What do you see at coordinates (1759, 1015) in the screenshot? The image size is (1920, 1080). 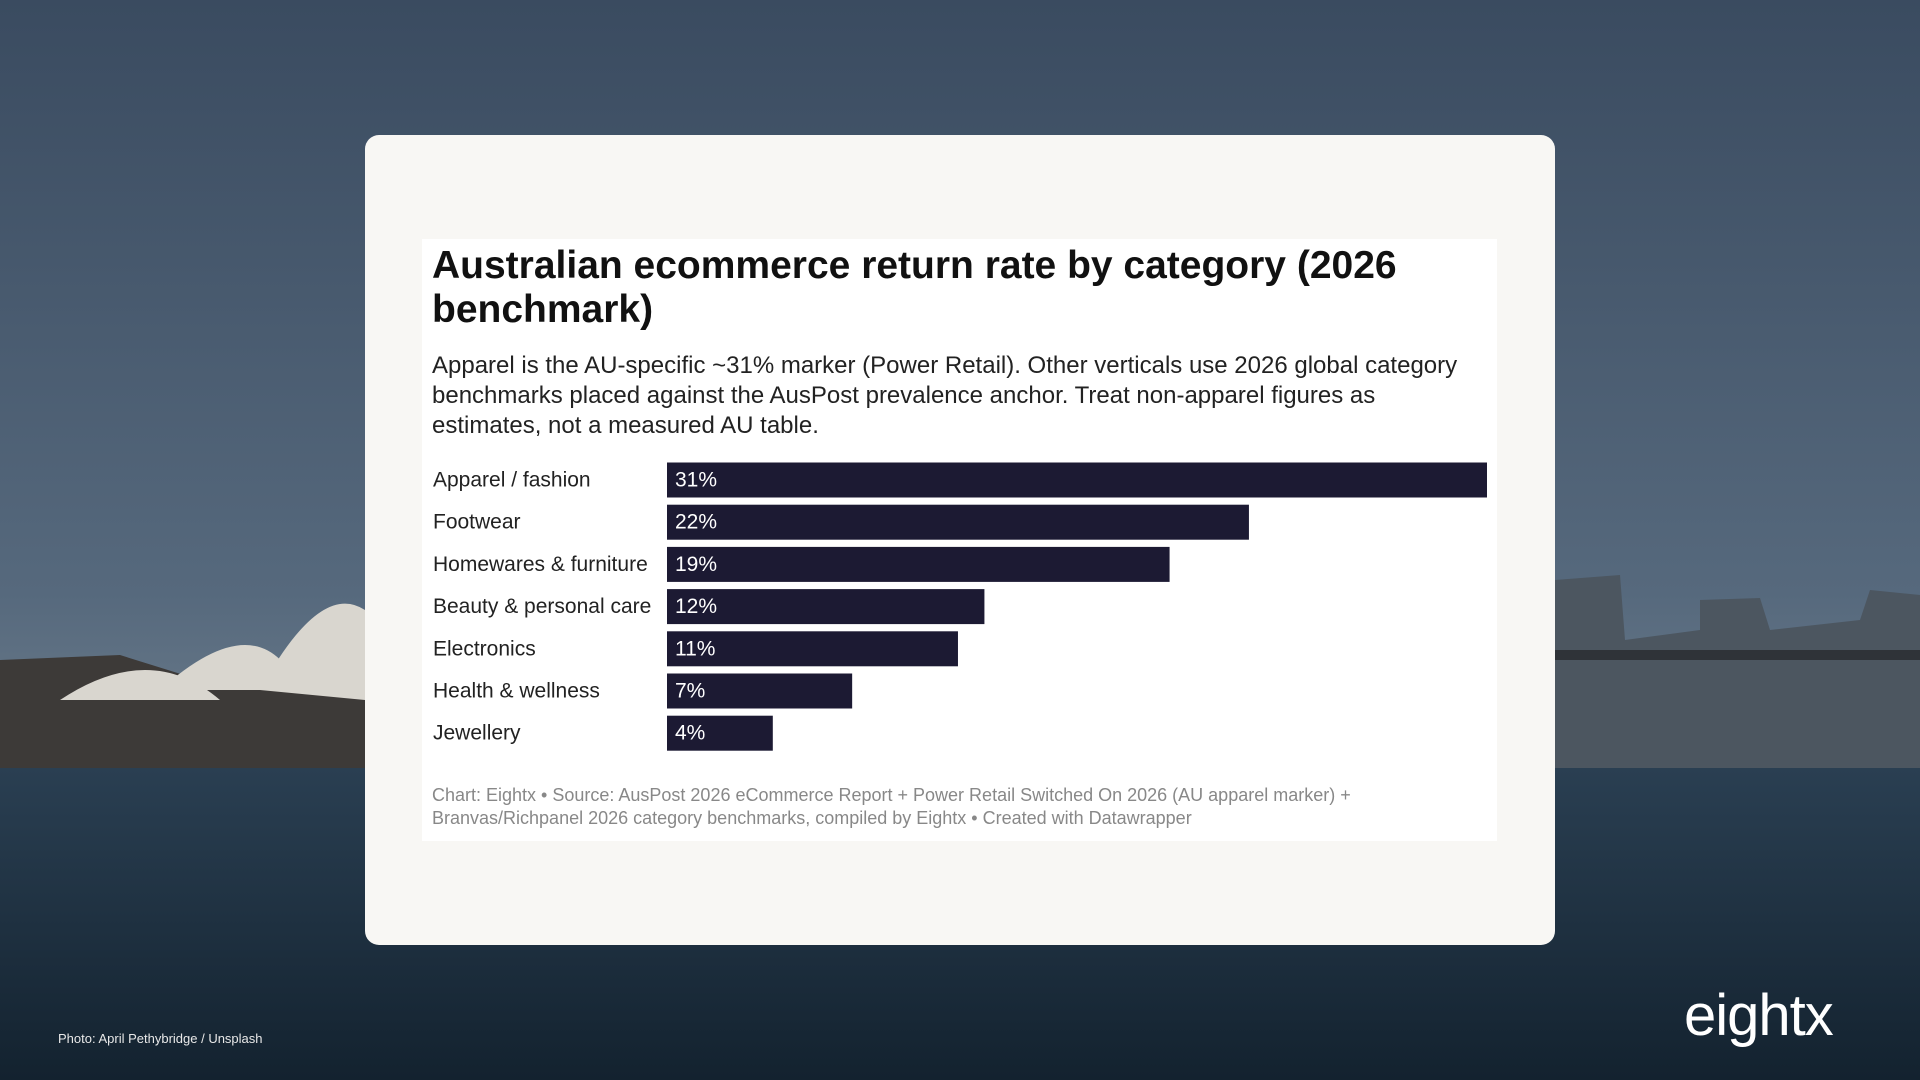 I see `logo: eightx` at bounding box center [1759, 1015].